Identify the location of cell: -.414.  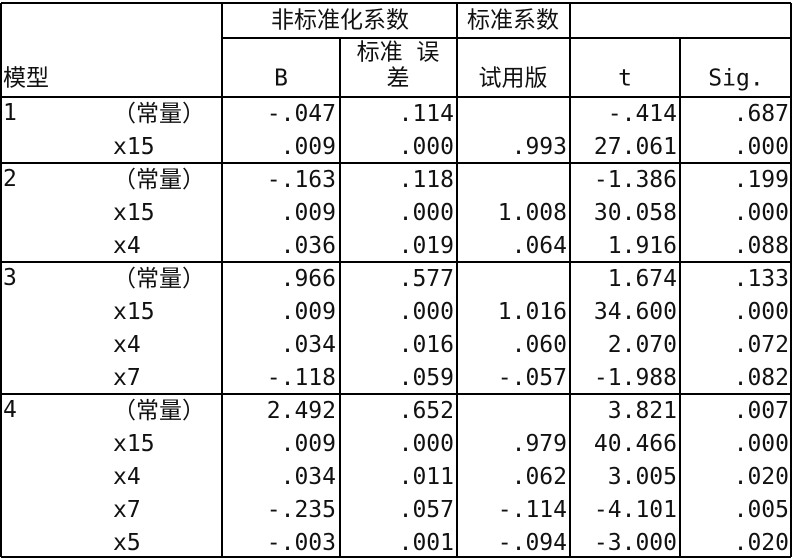
(642, 114).